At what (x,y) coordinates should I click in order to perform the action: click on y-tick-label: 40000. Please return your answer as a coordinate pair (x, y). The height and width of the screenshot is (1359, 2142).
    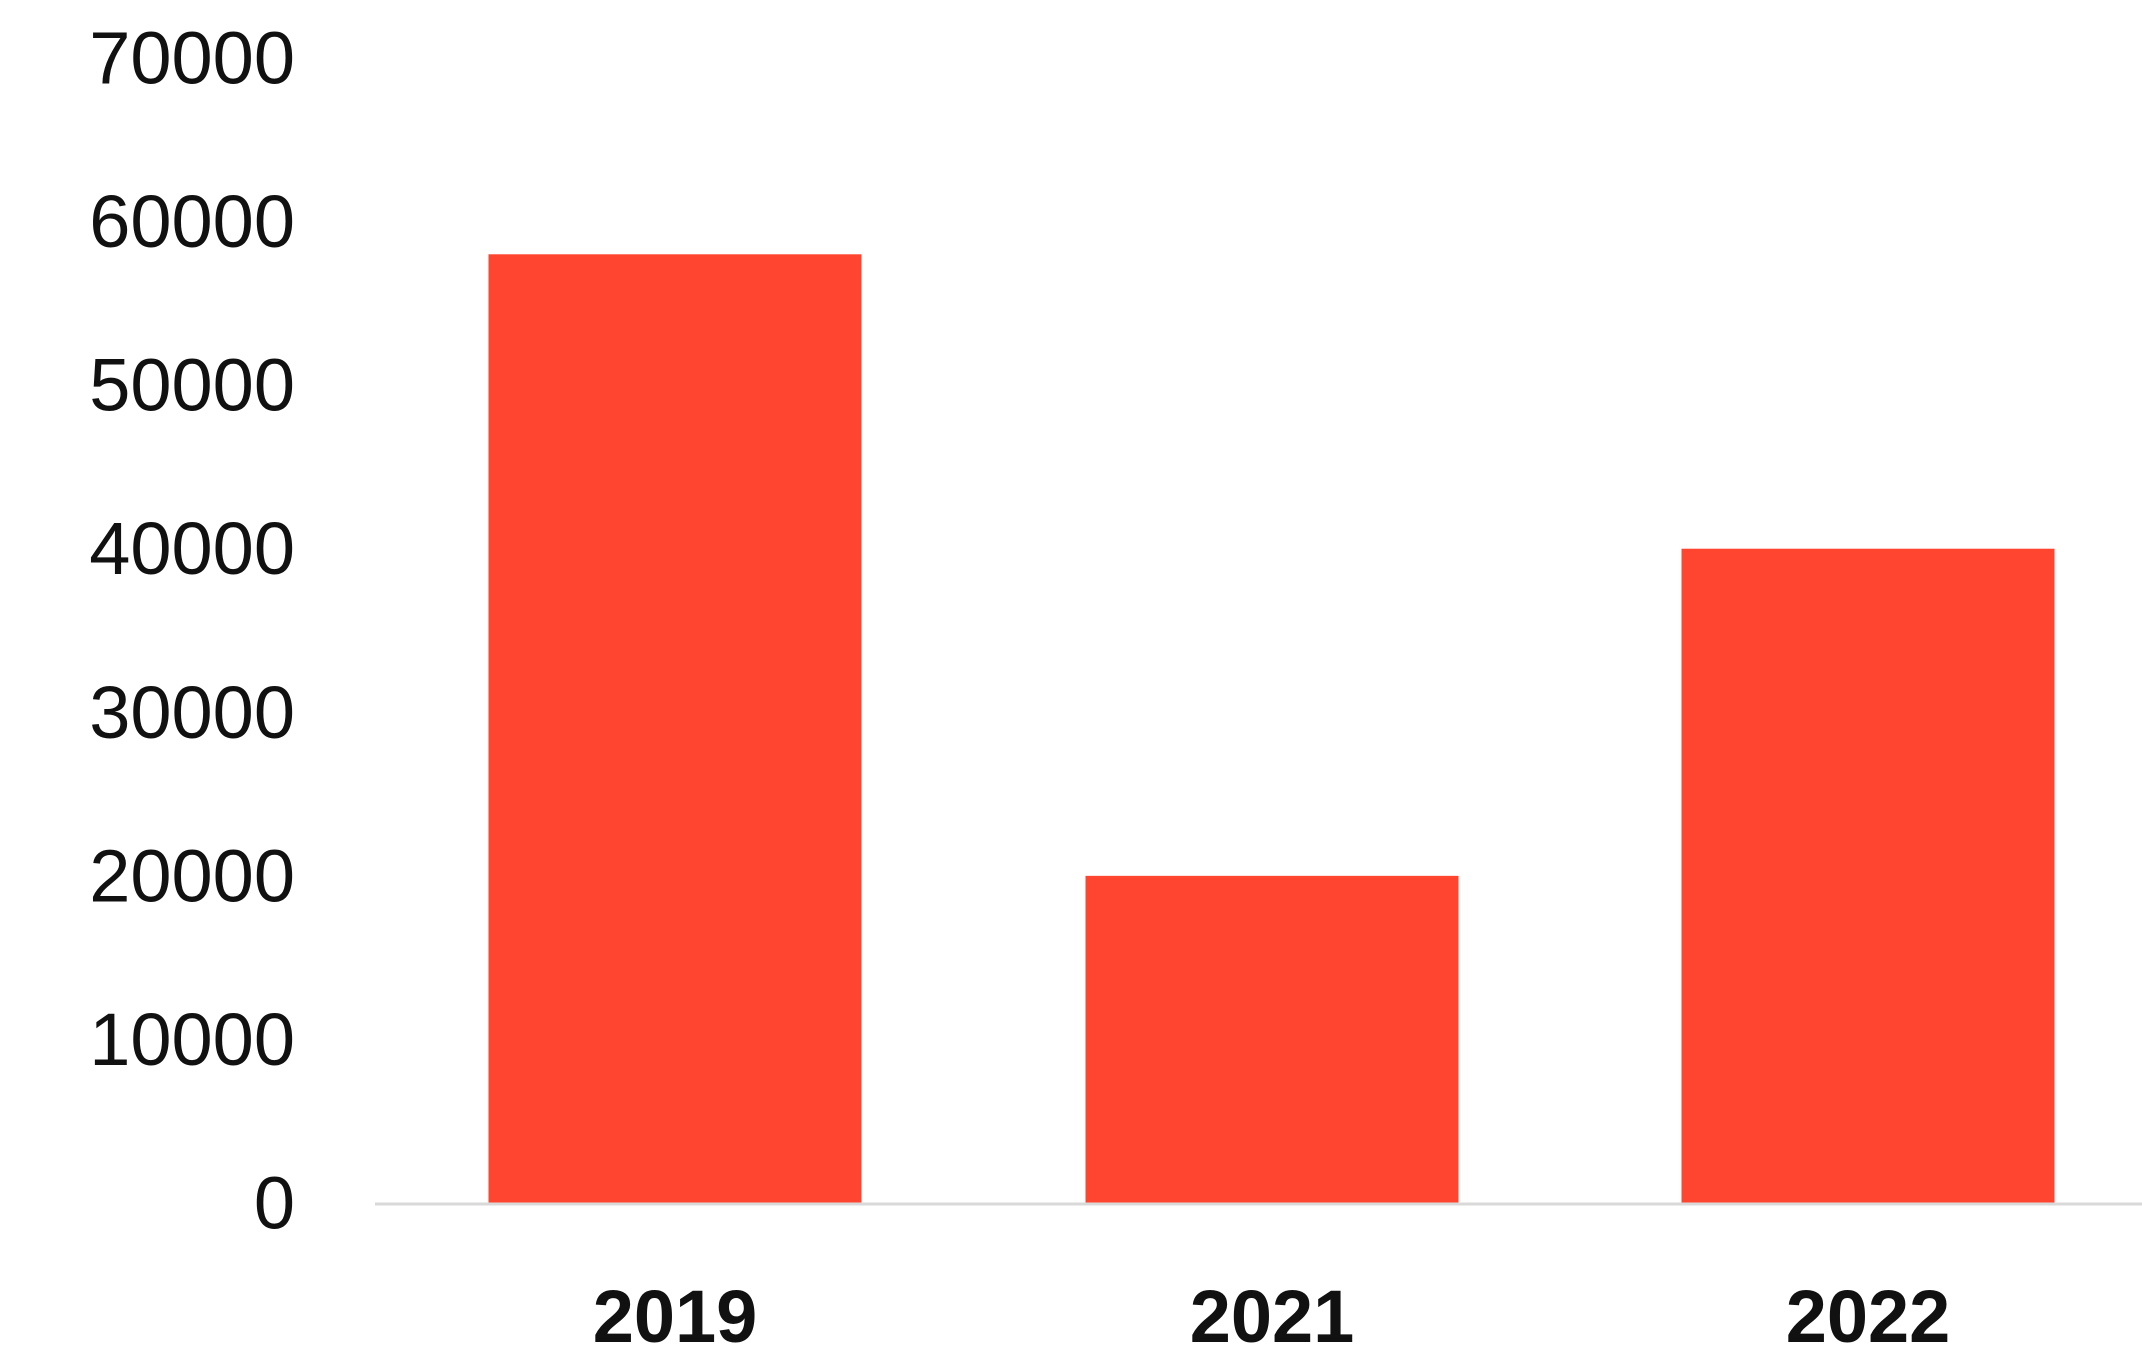
    Looking at the image, I should click on (192, 548).